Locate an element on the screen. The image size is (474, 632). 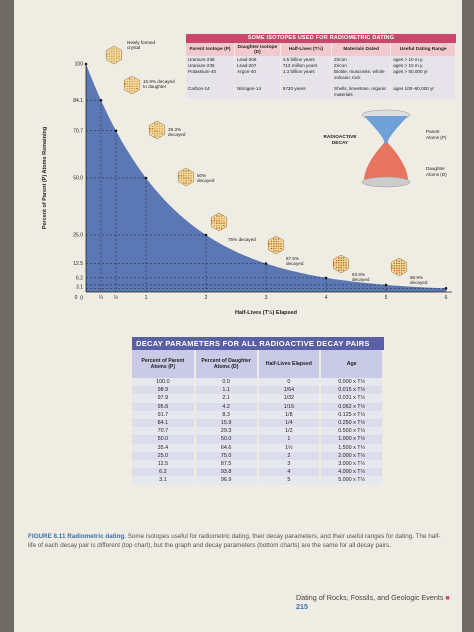
decay-cell-2: 2 is located at coordinates (289, 456).